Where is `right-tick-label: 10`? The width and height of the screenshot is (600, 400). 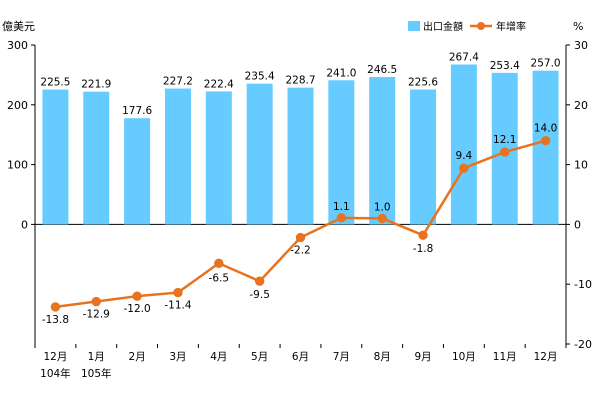 right-tick-label: 10 is located at coordinates (581, 165).